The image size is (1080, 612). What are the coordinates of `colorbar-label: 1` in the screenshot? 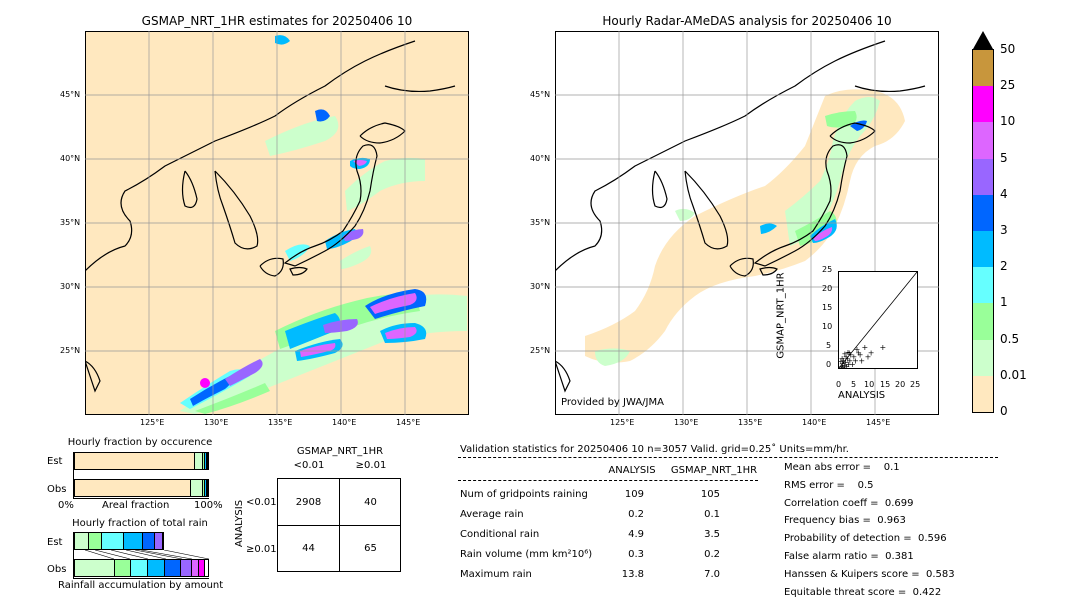 It's located at (1004, 302).